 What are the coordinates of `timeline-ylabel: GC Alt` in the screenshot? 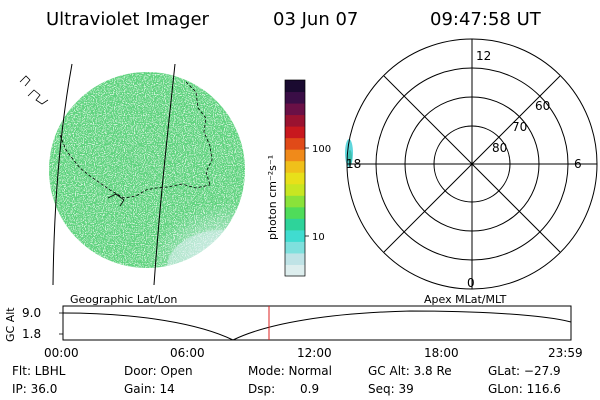 It's located at (10, 324).